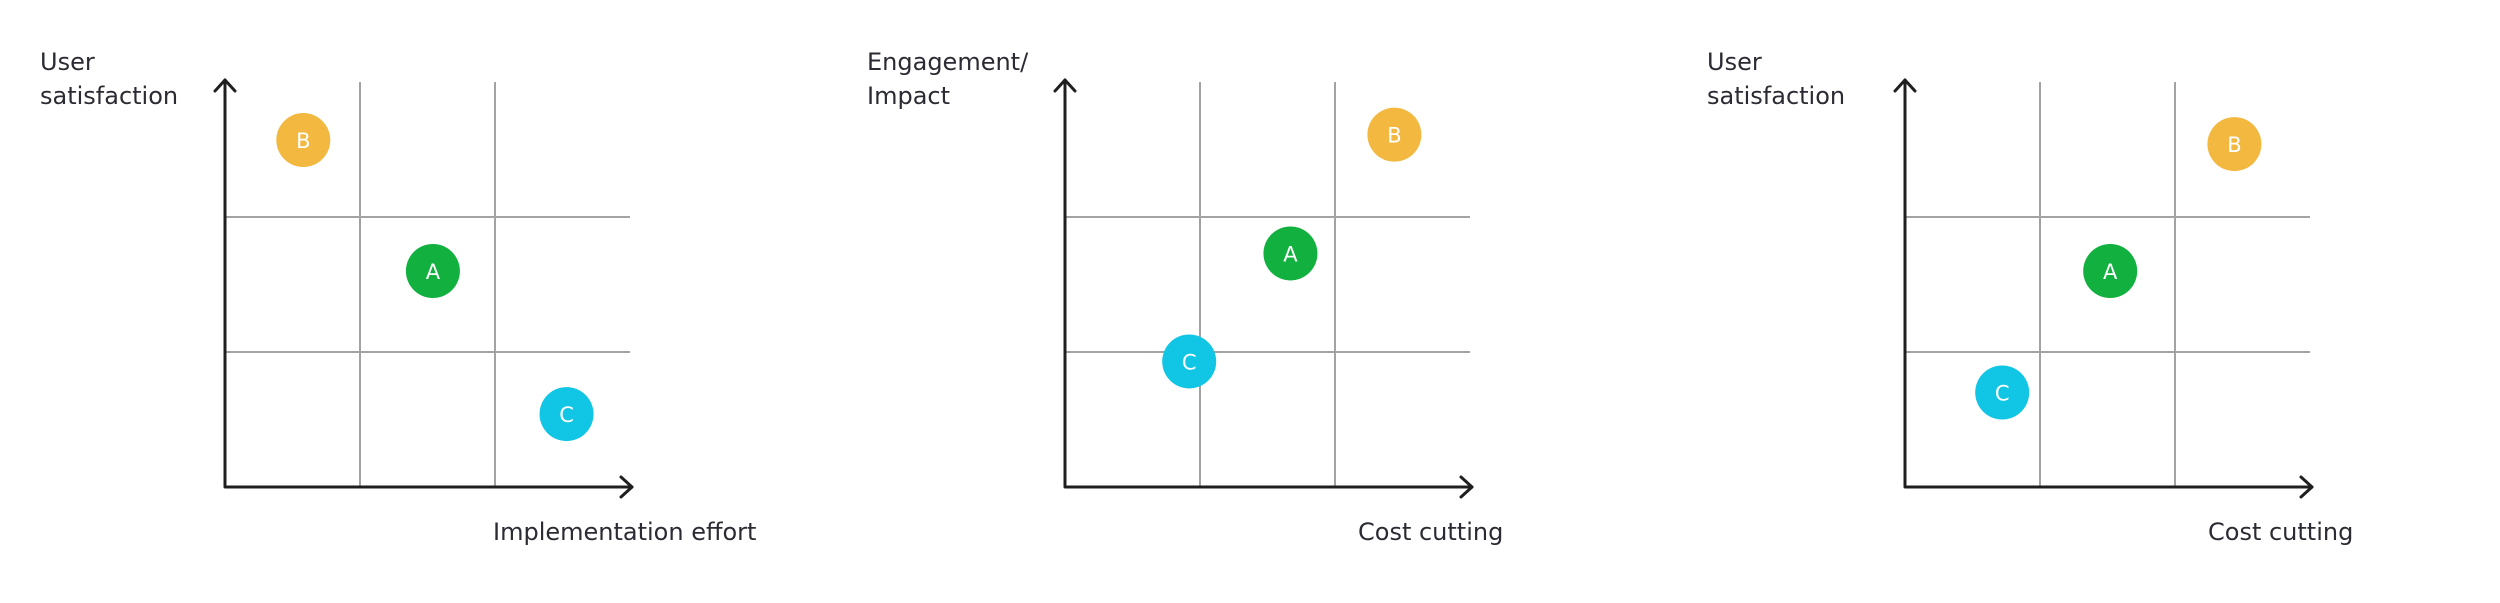 The image size is (2500, 603). What do you see at coordinates (624, 532) in the screenshot?
I see `x-axis-label: Implementation effort` at bounding box center [624, 532].